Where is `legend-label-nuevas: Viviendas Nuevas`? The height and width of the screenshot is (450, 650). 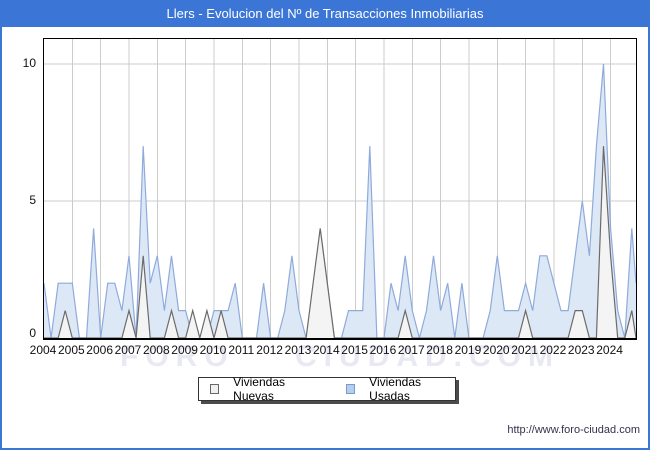
legend-label-nuevas: Viviendas Nuevas is located at coordinates (259, 389).